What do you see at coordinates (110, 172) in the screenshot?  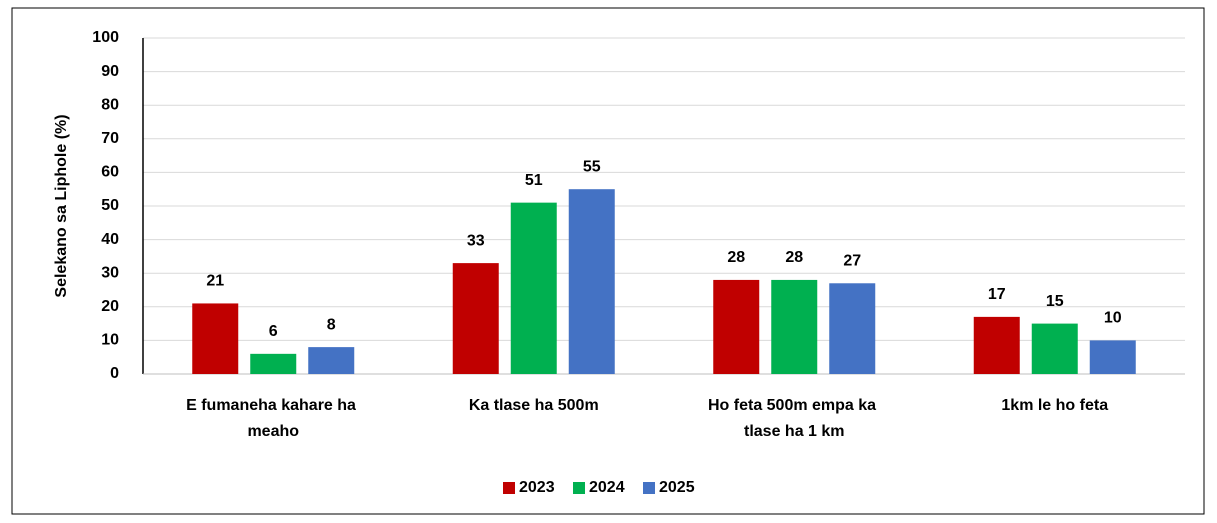 I see `y-tick-label: 60` at bounding box center [110, 172].